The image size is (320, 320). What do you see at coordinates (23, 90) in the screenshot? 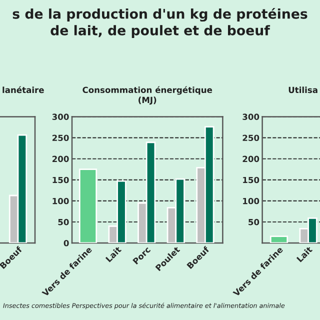
I see `chart-title: lanétaire` at bounding box center [23, 90].